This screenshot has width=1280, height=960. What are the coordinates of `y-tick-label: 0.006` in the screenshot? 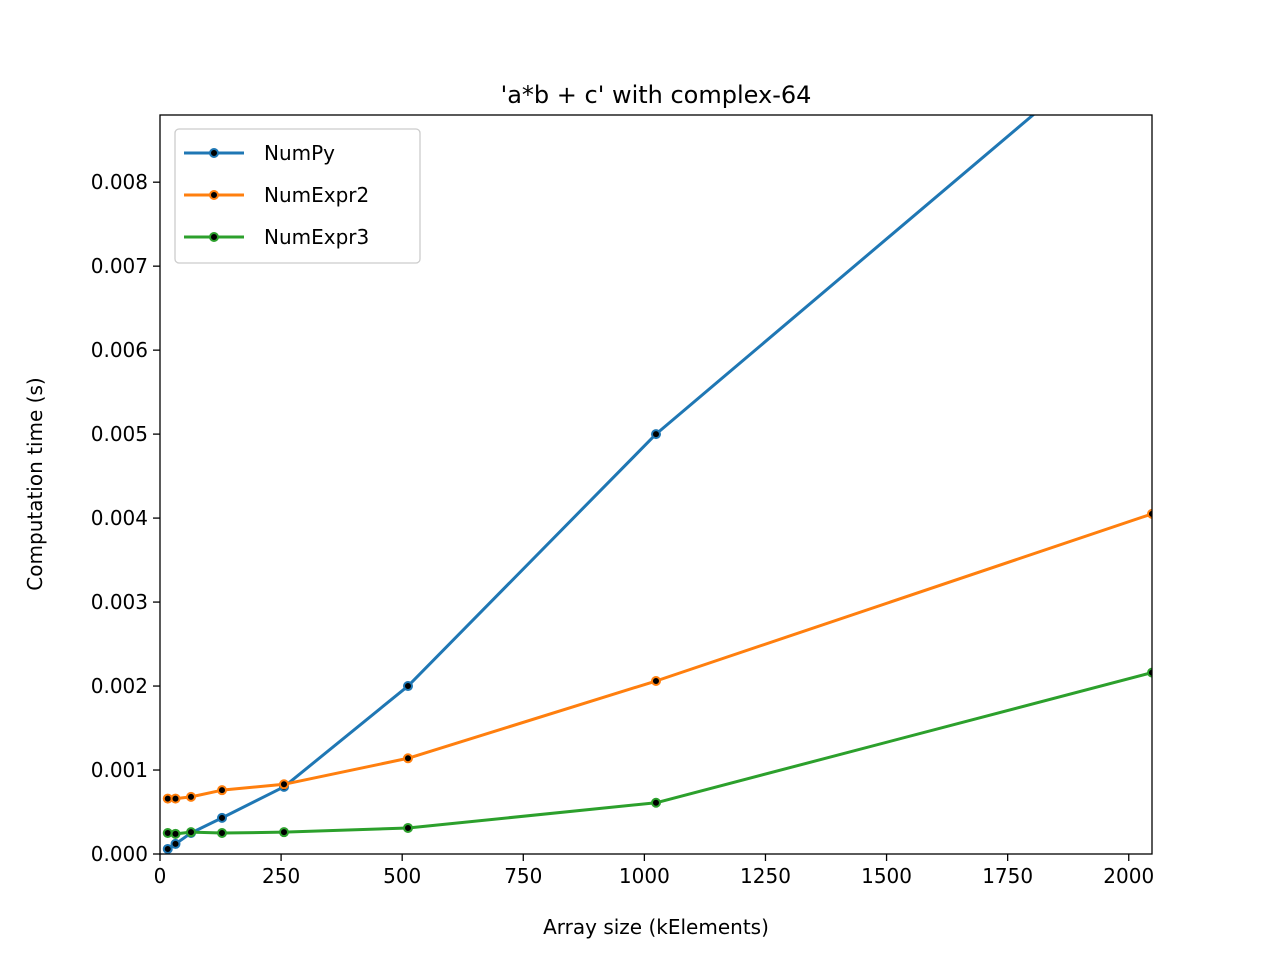 It's located at (119, 350).